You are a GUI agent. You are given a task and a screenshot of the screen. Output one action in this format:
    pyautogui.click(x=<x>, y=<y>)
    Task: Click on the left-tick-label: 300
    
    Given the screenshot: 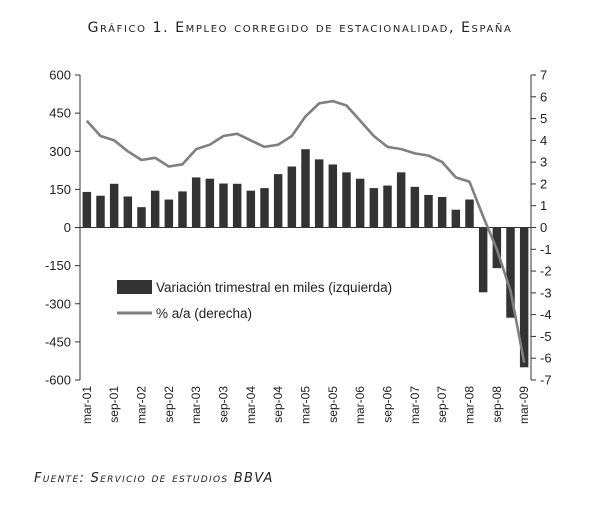 What is the action you would take?
    pyautogui.click(x=60, y=151)
    